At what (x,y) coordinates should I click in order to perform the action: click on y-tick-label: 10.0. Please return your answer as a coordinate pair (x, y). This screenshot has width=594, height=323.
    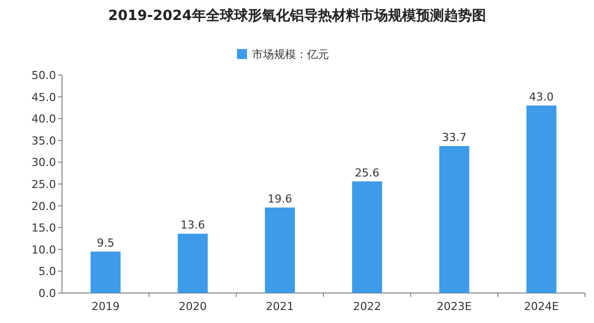
    Looking at the image, I should click on (44, 249).